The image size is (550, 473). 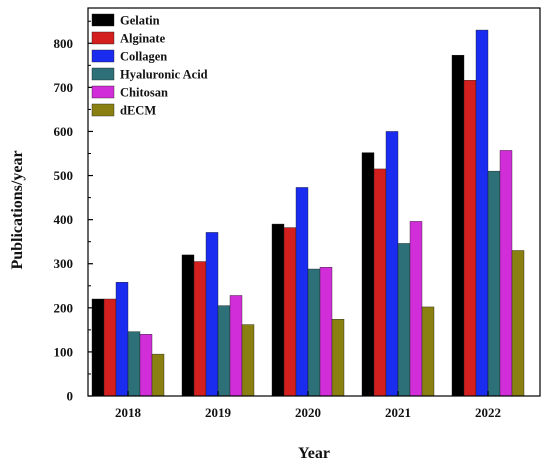 What do you see at coordinates (470, 238) in the screenshot?
I see `bar-alginate-2022` at bounding box center [470, 238].